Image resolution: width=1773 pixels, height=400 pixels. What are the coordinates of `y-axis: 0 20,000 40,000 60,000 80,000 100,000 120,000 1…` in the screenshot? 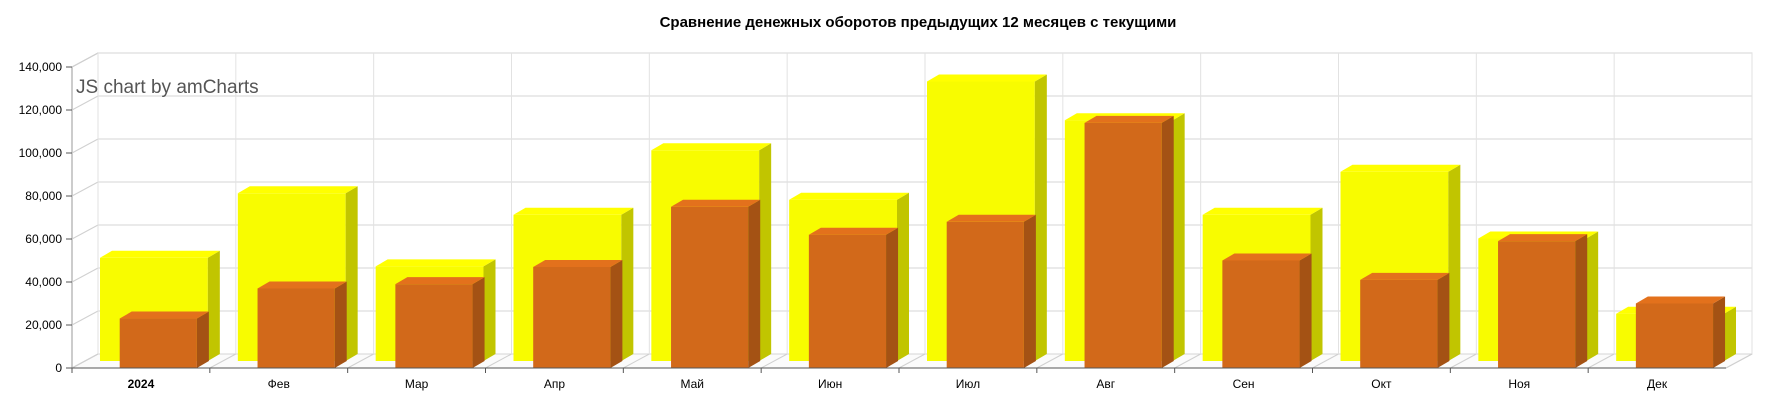 It's located at (45, 217).